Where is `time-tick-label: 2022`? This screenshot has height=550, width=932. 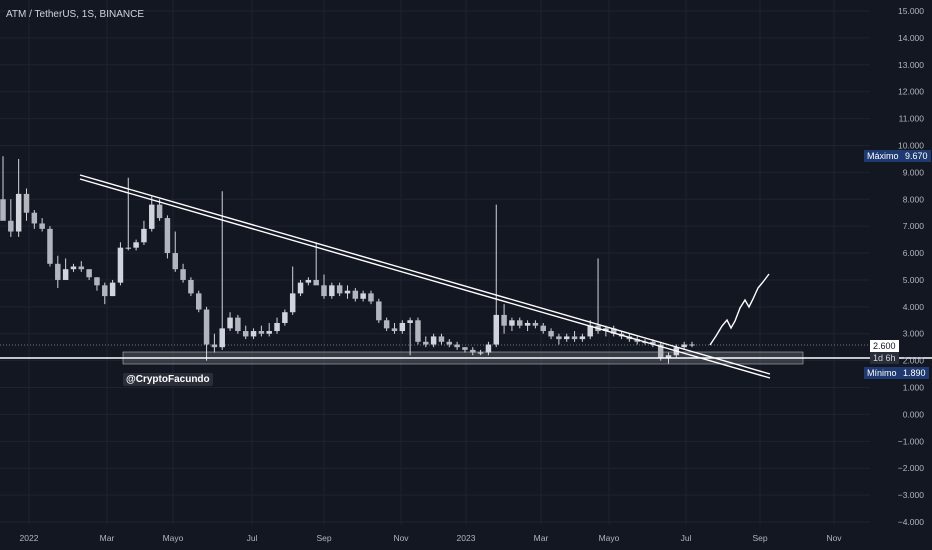 time-tick-label: 2022 is located at coordinates (29, 538).